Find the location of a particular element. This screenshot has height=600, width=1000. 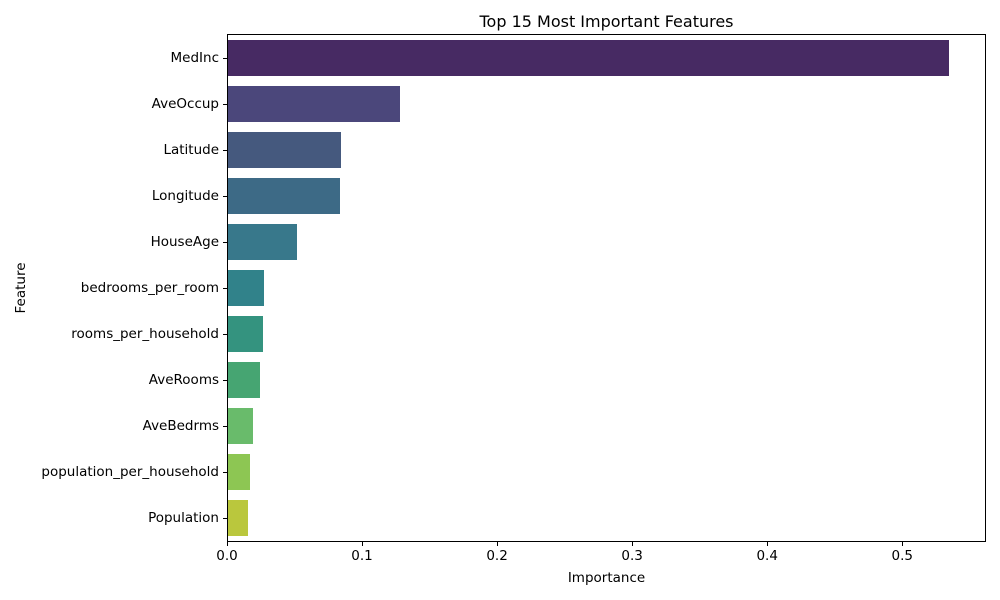

x-tick-label: 0.1 is located at coordinates (362, 556).